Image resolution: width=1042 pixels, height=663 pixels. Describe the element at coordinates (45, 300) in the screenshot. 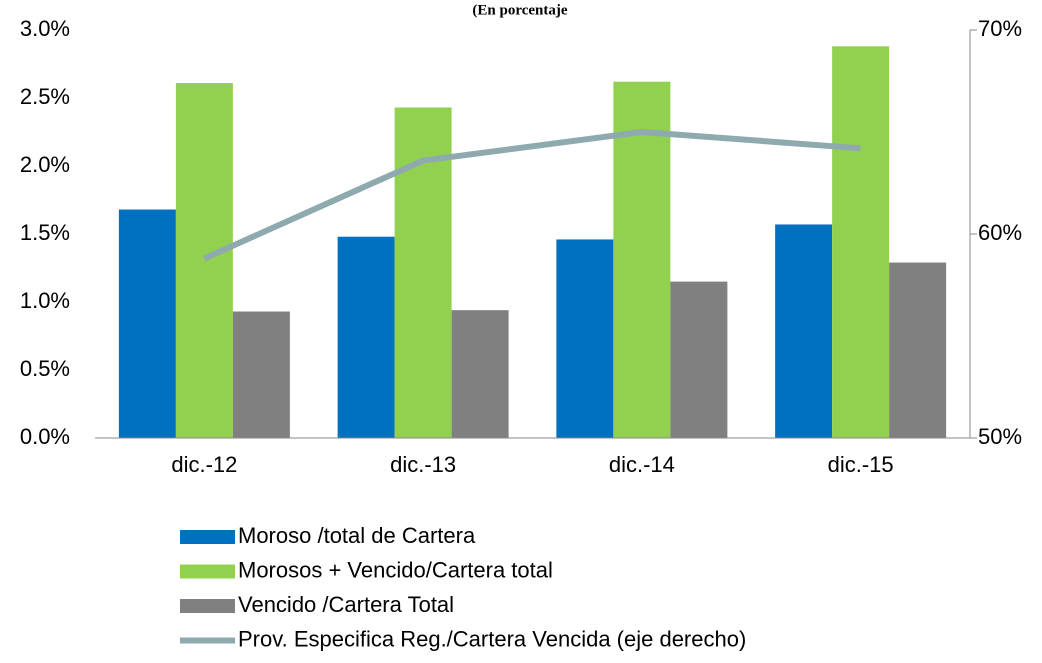

I see `y-tick-label: 1.0%` at that location.